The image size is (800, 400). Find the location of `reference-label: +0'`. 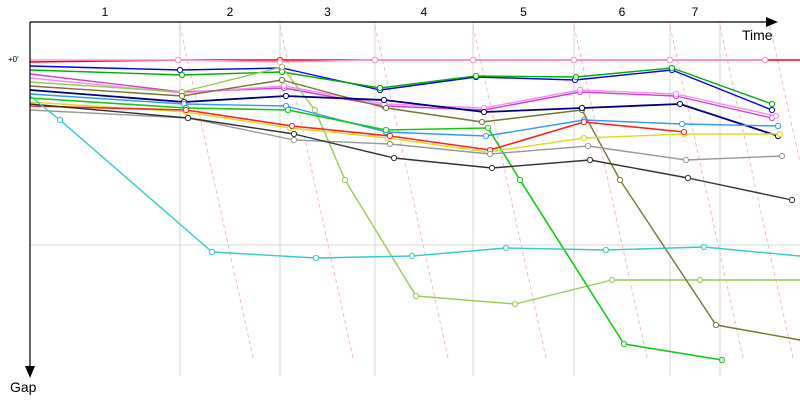

reference-label: +0' is located at coordinates (13, 59).